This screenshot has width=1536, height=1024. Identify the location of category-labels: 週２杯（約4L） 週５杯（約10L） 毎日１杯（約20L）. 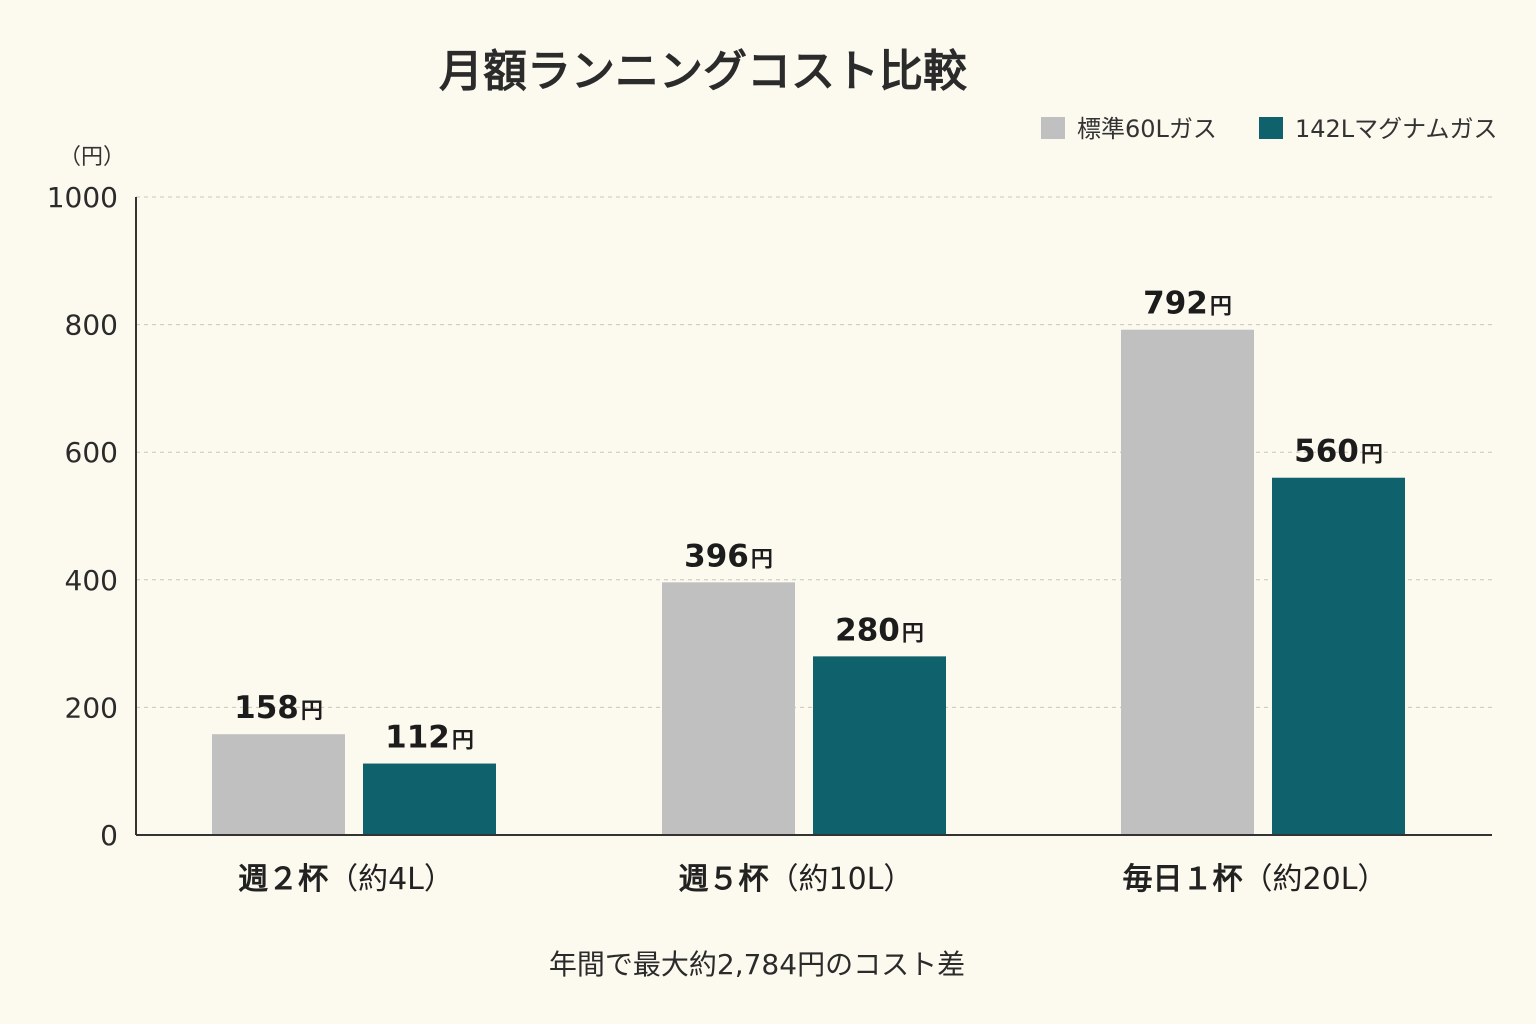
(812, 879).